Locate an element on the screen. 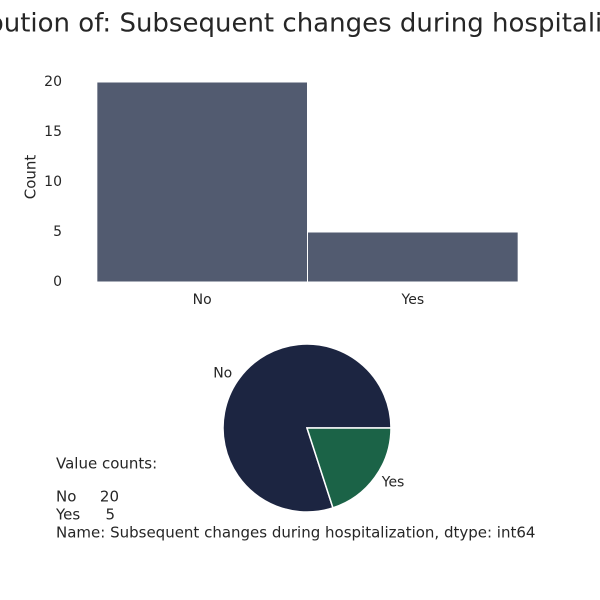  value-counts-heading: Value counts: is located at coordinates (106, 464).